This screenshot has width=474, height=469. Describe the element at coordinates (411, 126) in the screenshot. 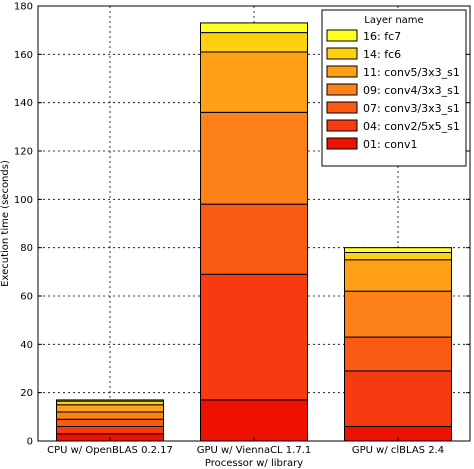

I see `legend-entry-label: 04: conv2/5x5_s1` at that location.